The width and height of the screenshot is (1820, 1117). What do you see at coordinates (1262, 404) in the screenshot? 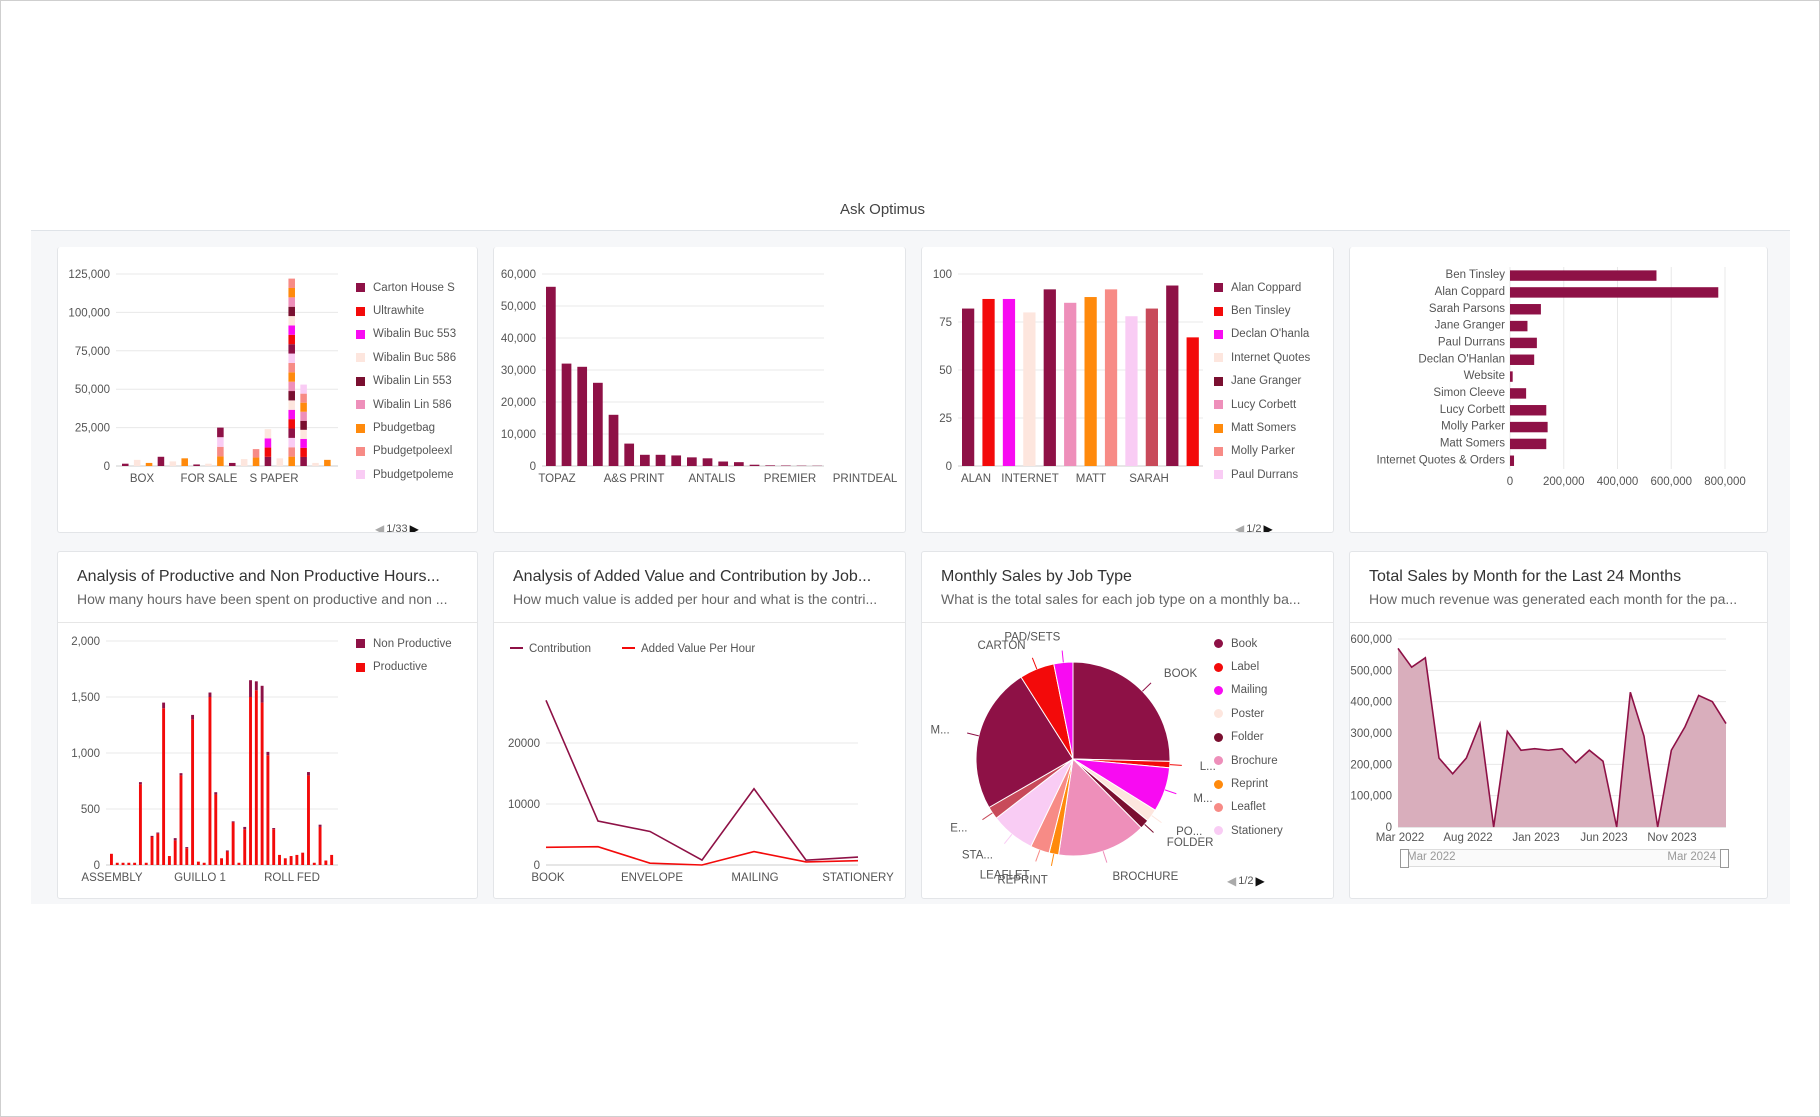
I see `legend-item: Lucy Corbett` at bounding box center [1262, 404].